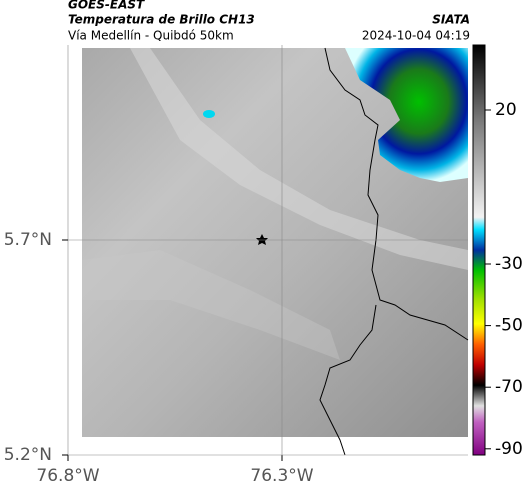 The height and width of the screenshot is (491, 526). What do you see at coordinates (281, 476) in the screenshot?
I see `x-tick-label: 76.3°W` at bounding box center [281, 476].